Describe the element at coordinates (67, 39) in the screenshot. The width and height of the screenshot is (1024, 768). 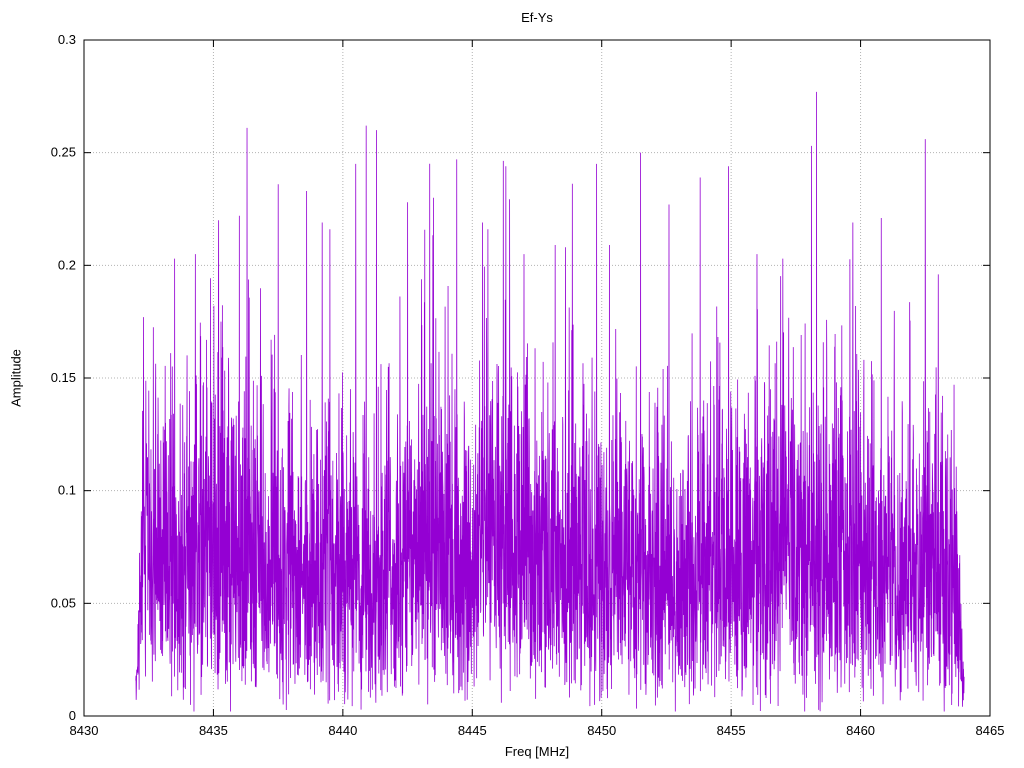
I see `y-tick-label: 0.3` at that location.